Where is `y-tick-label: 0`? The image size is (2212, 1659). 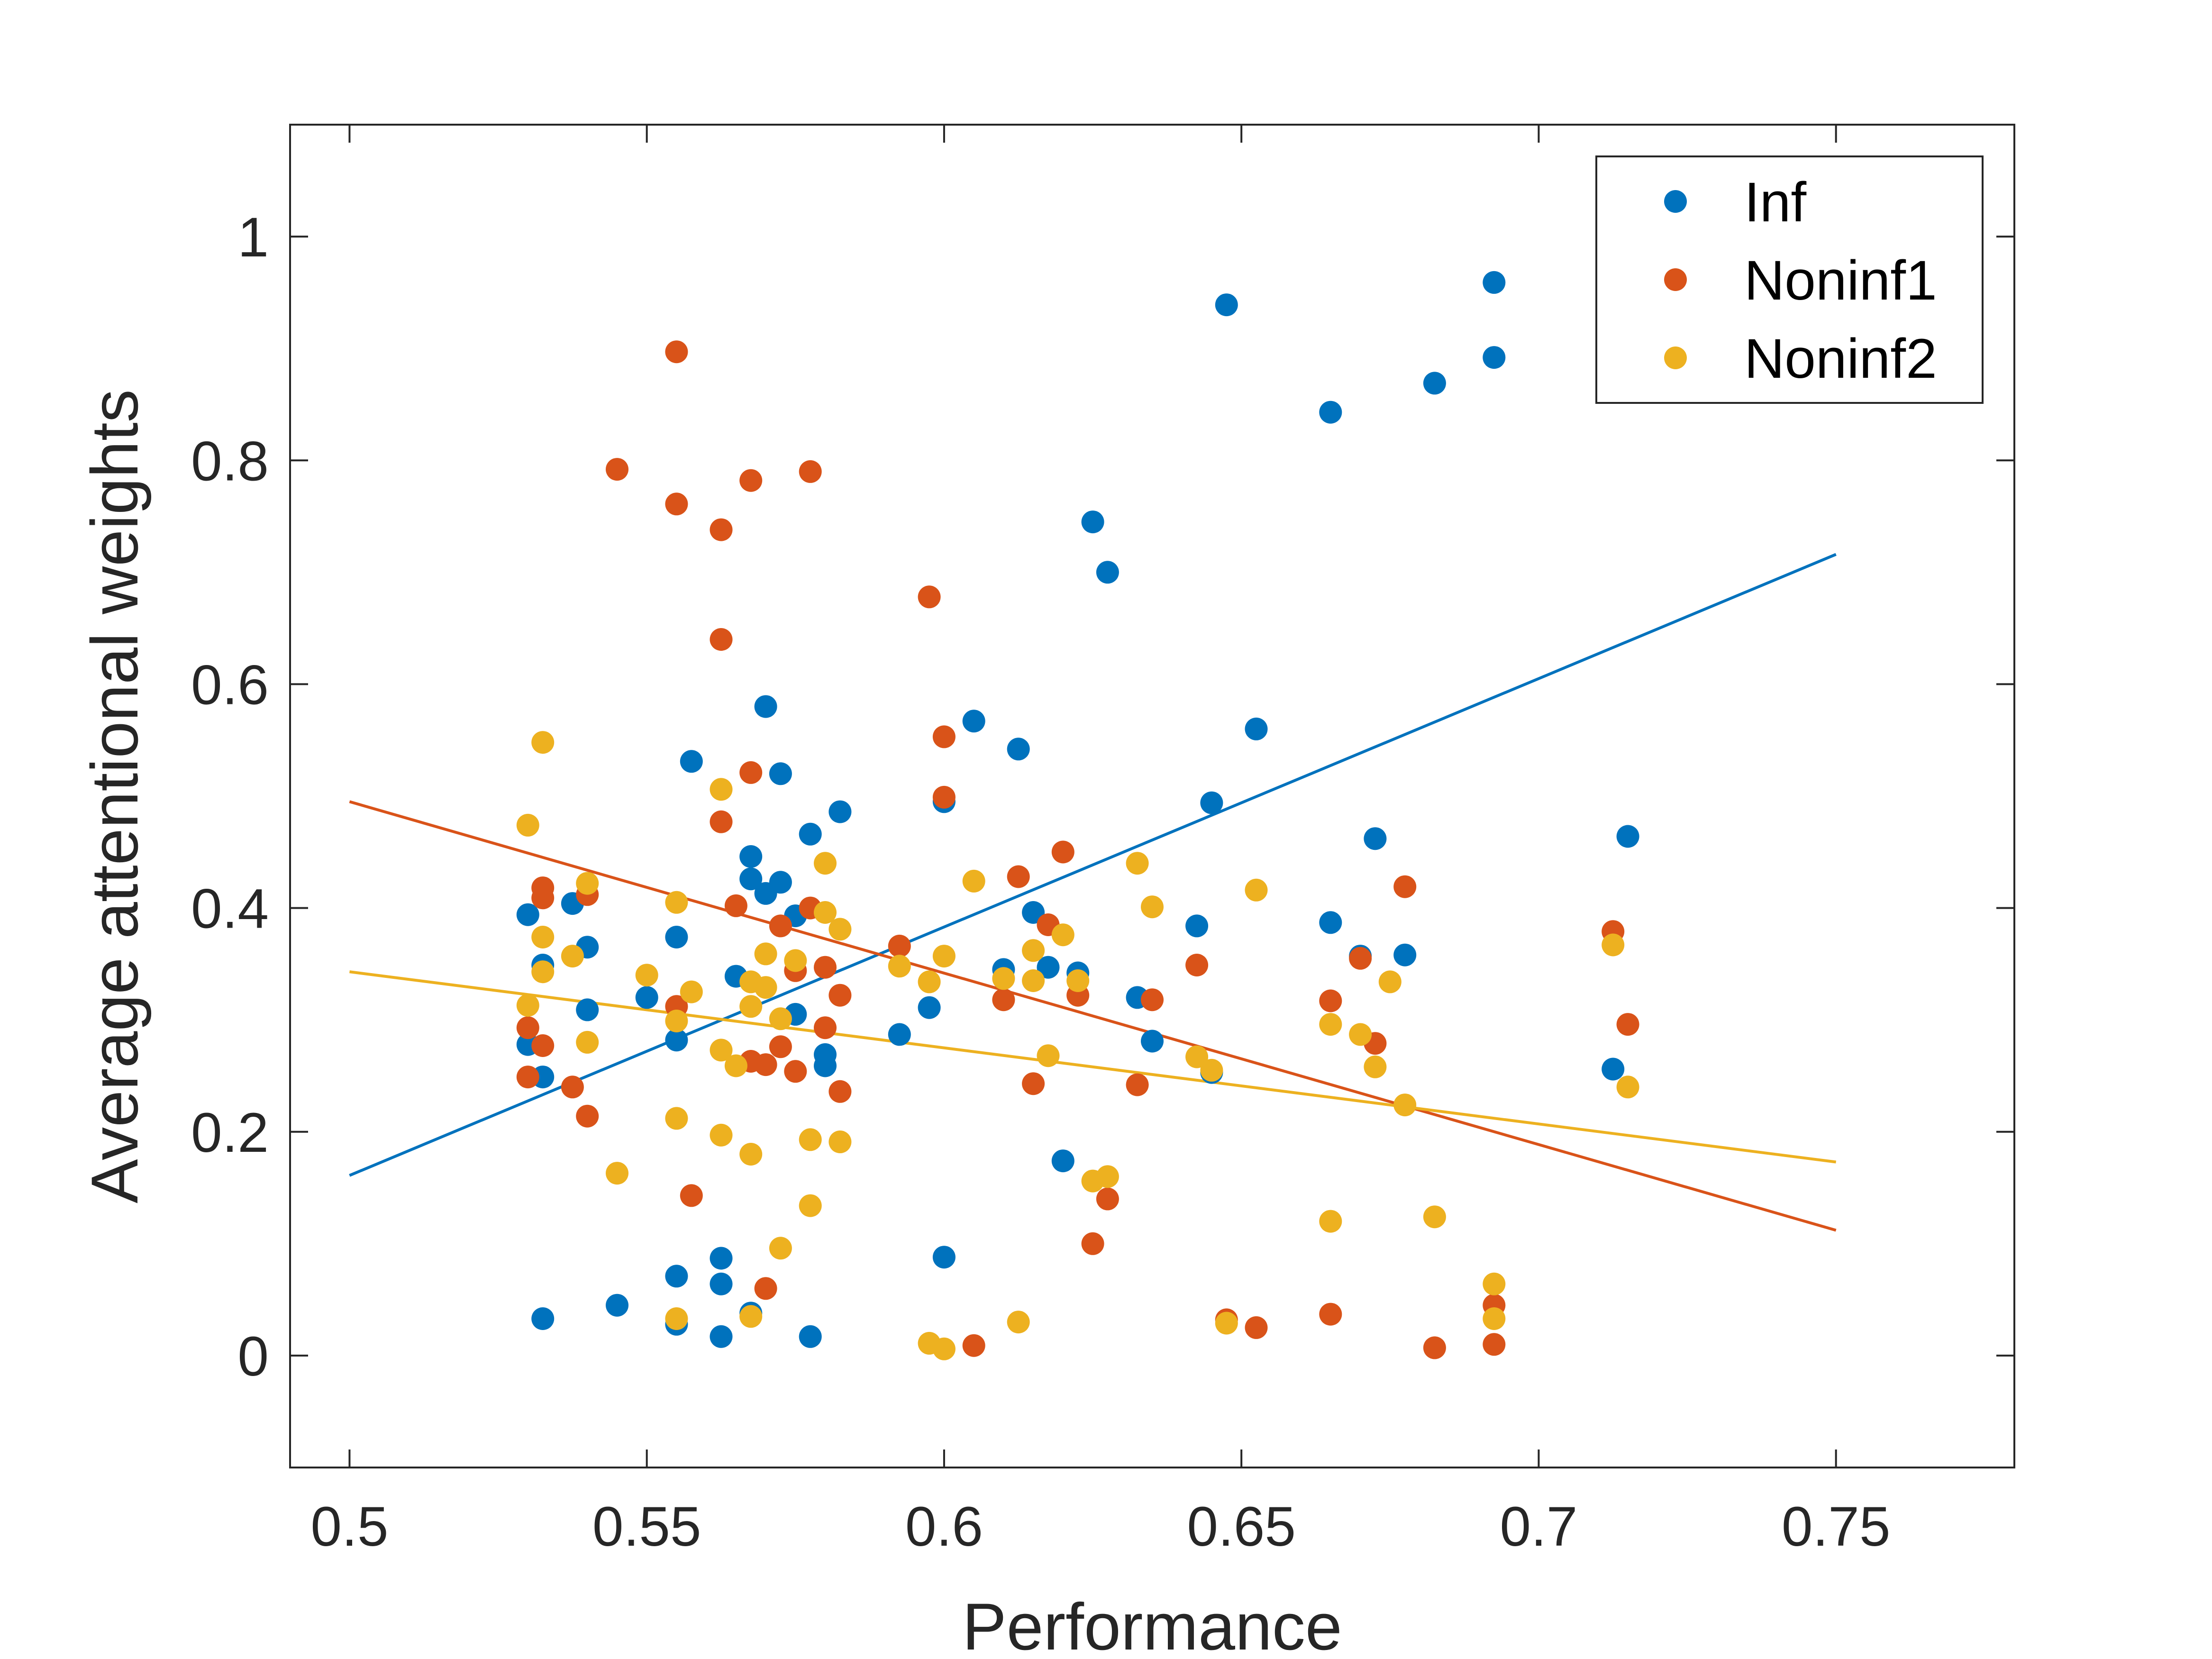
y-tick-label: 0 is located at coordinates (253, 1356).